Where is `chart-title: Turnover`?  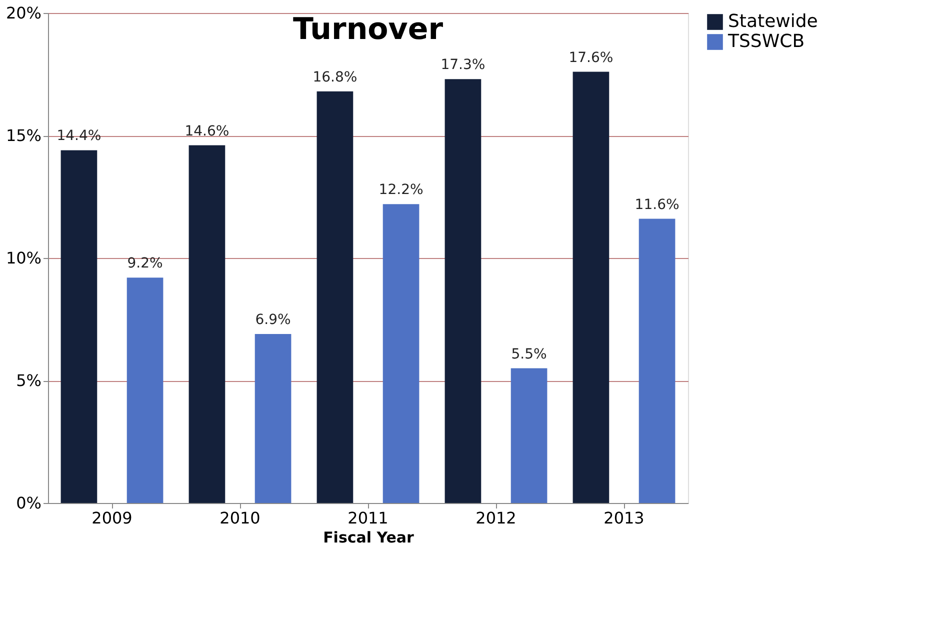
chart-title: Turnover is located at coordinates (368, 29).